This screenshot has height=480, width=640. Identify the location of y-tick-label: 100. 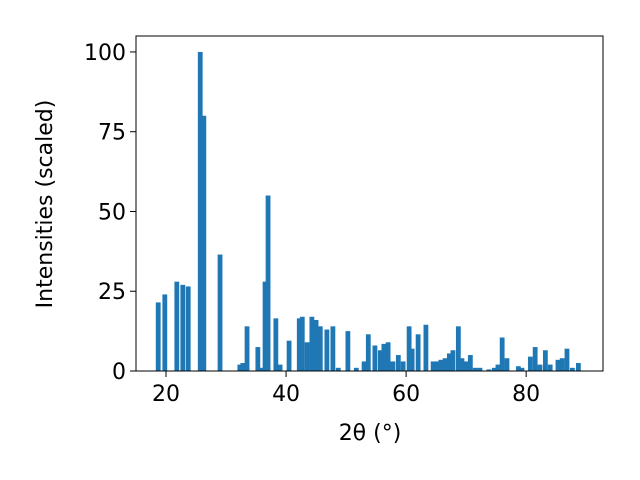
(105, 53).